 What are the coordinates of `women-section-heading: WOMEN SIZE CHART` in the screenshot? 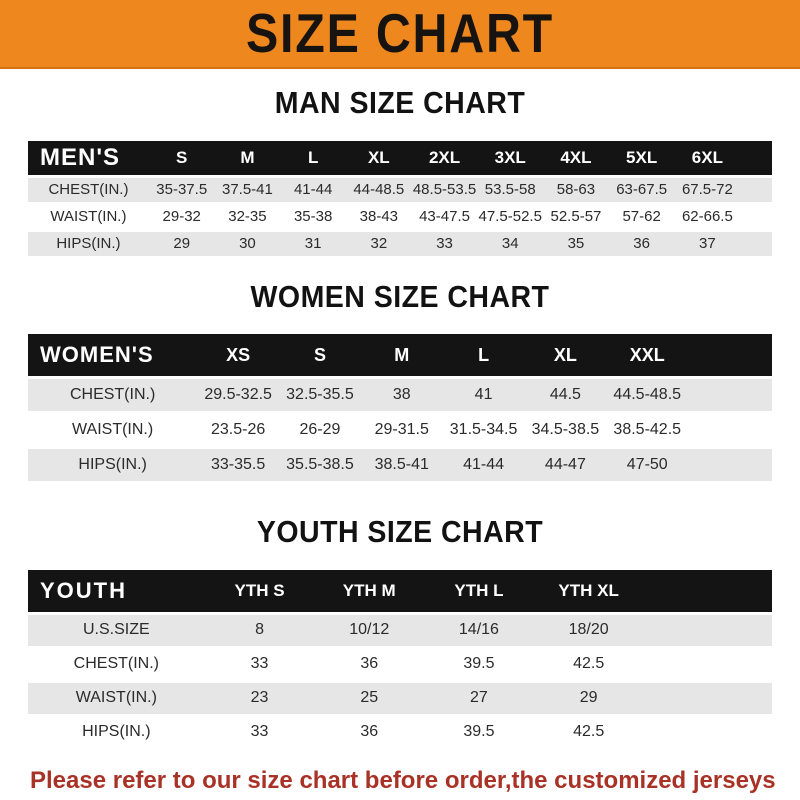 It's located at (400, 296).